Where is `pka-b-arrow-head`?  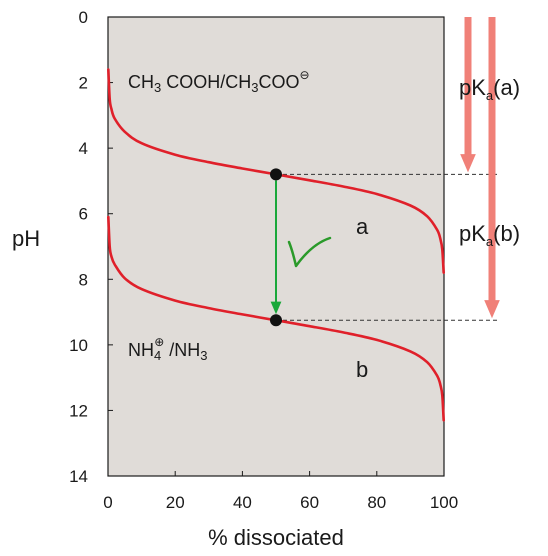
pka-b-arrow-head is located at coordinates (492, 309).